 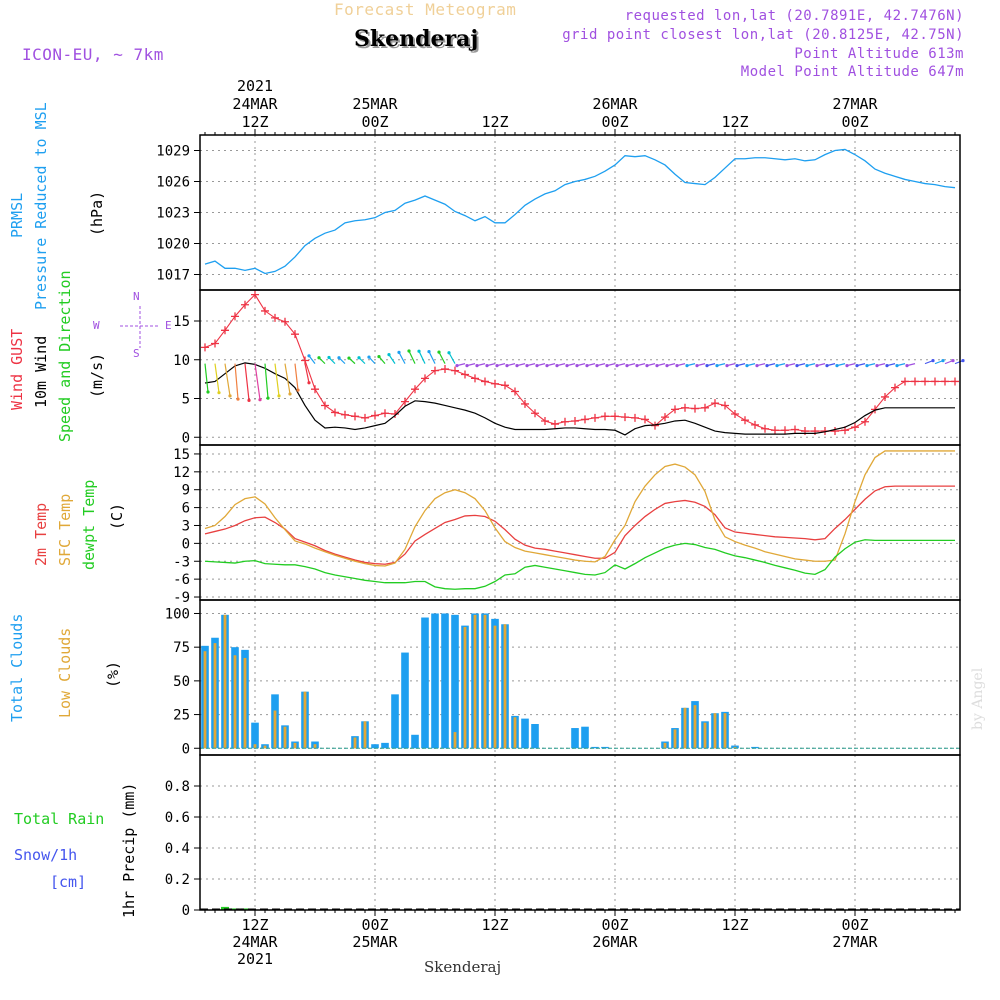 What do you see at coordinates (181, 361) in the screenshot?
I see `y-tick-label: 10` at bounding box center [181, 361].